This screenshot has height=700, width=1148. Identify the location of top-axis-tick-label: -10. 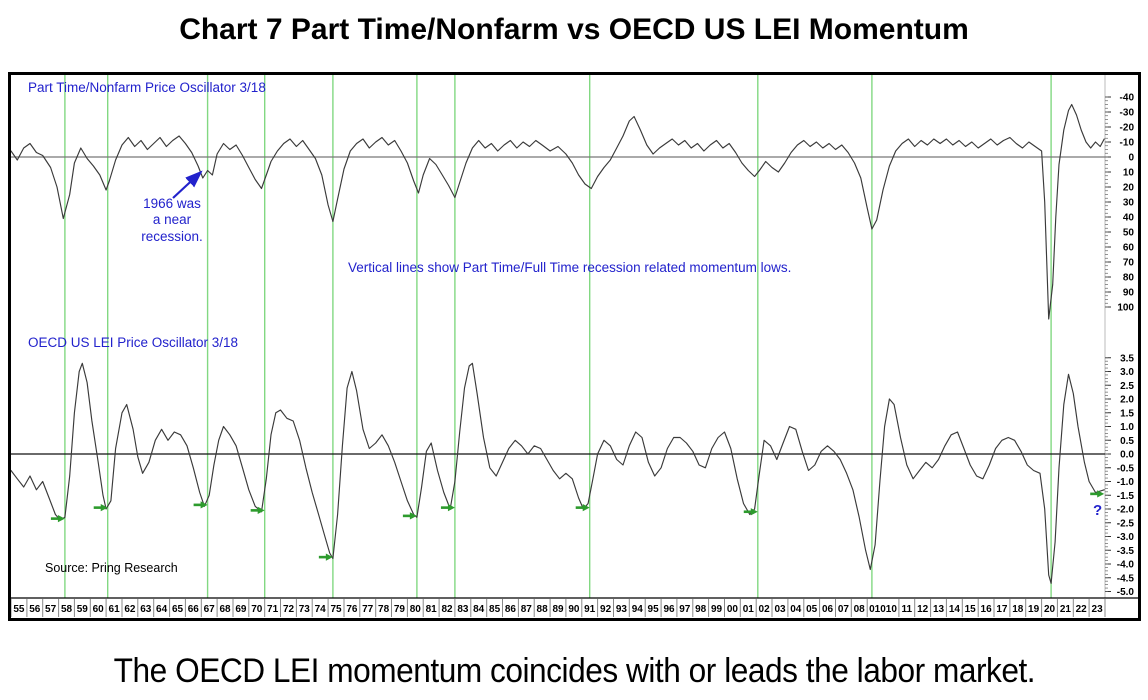
(1127, 143).